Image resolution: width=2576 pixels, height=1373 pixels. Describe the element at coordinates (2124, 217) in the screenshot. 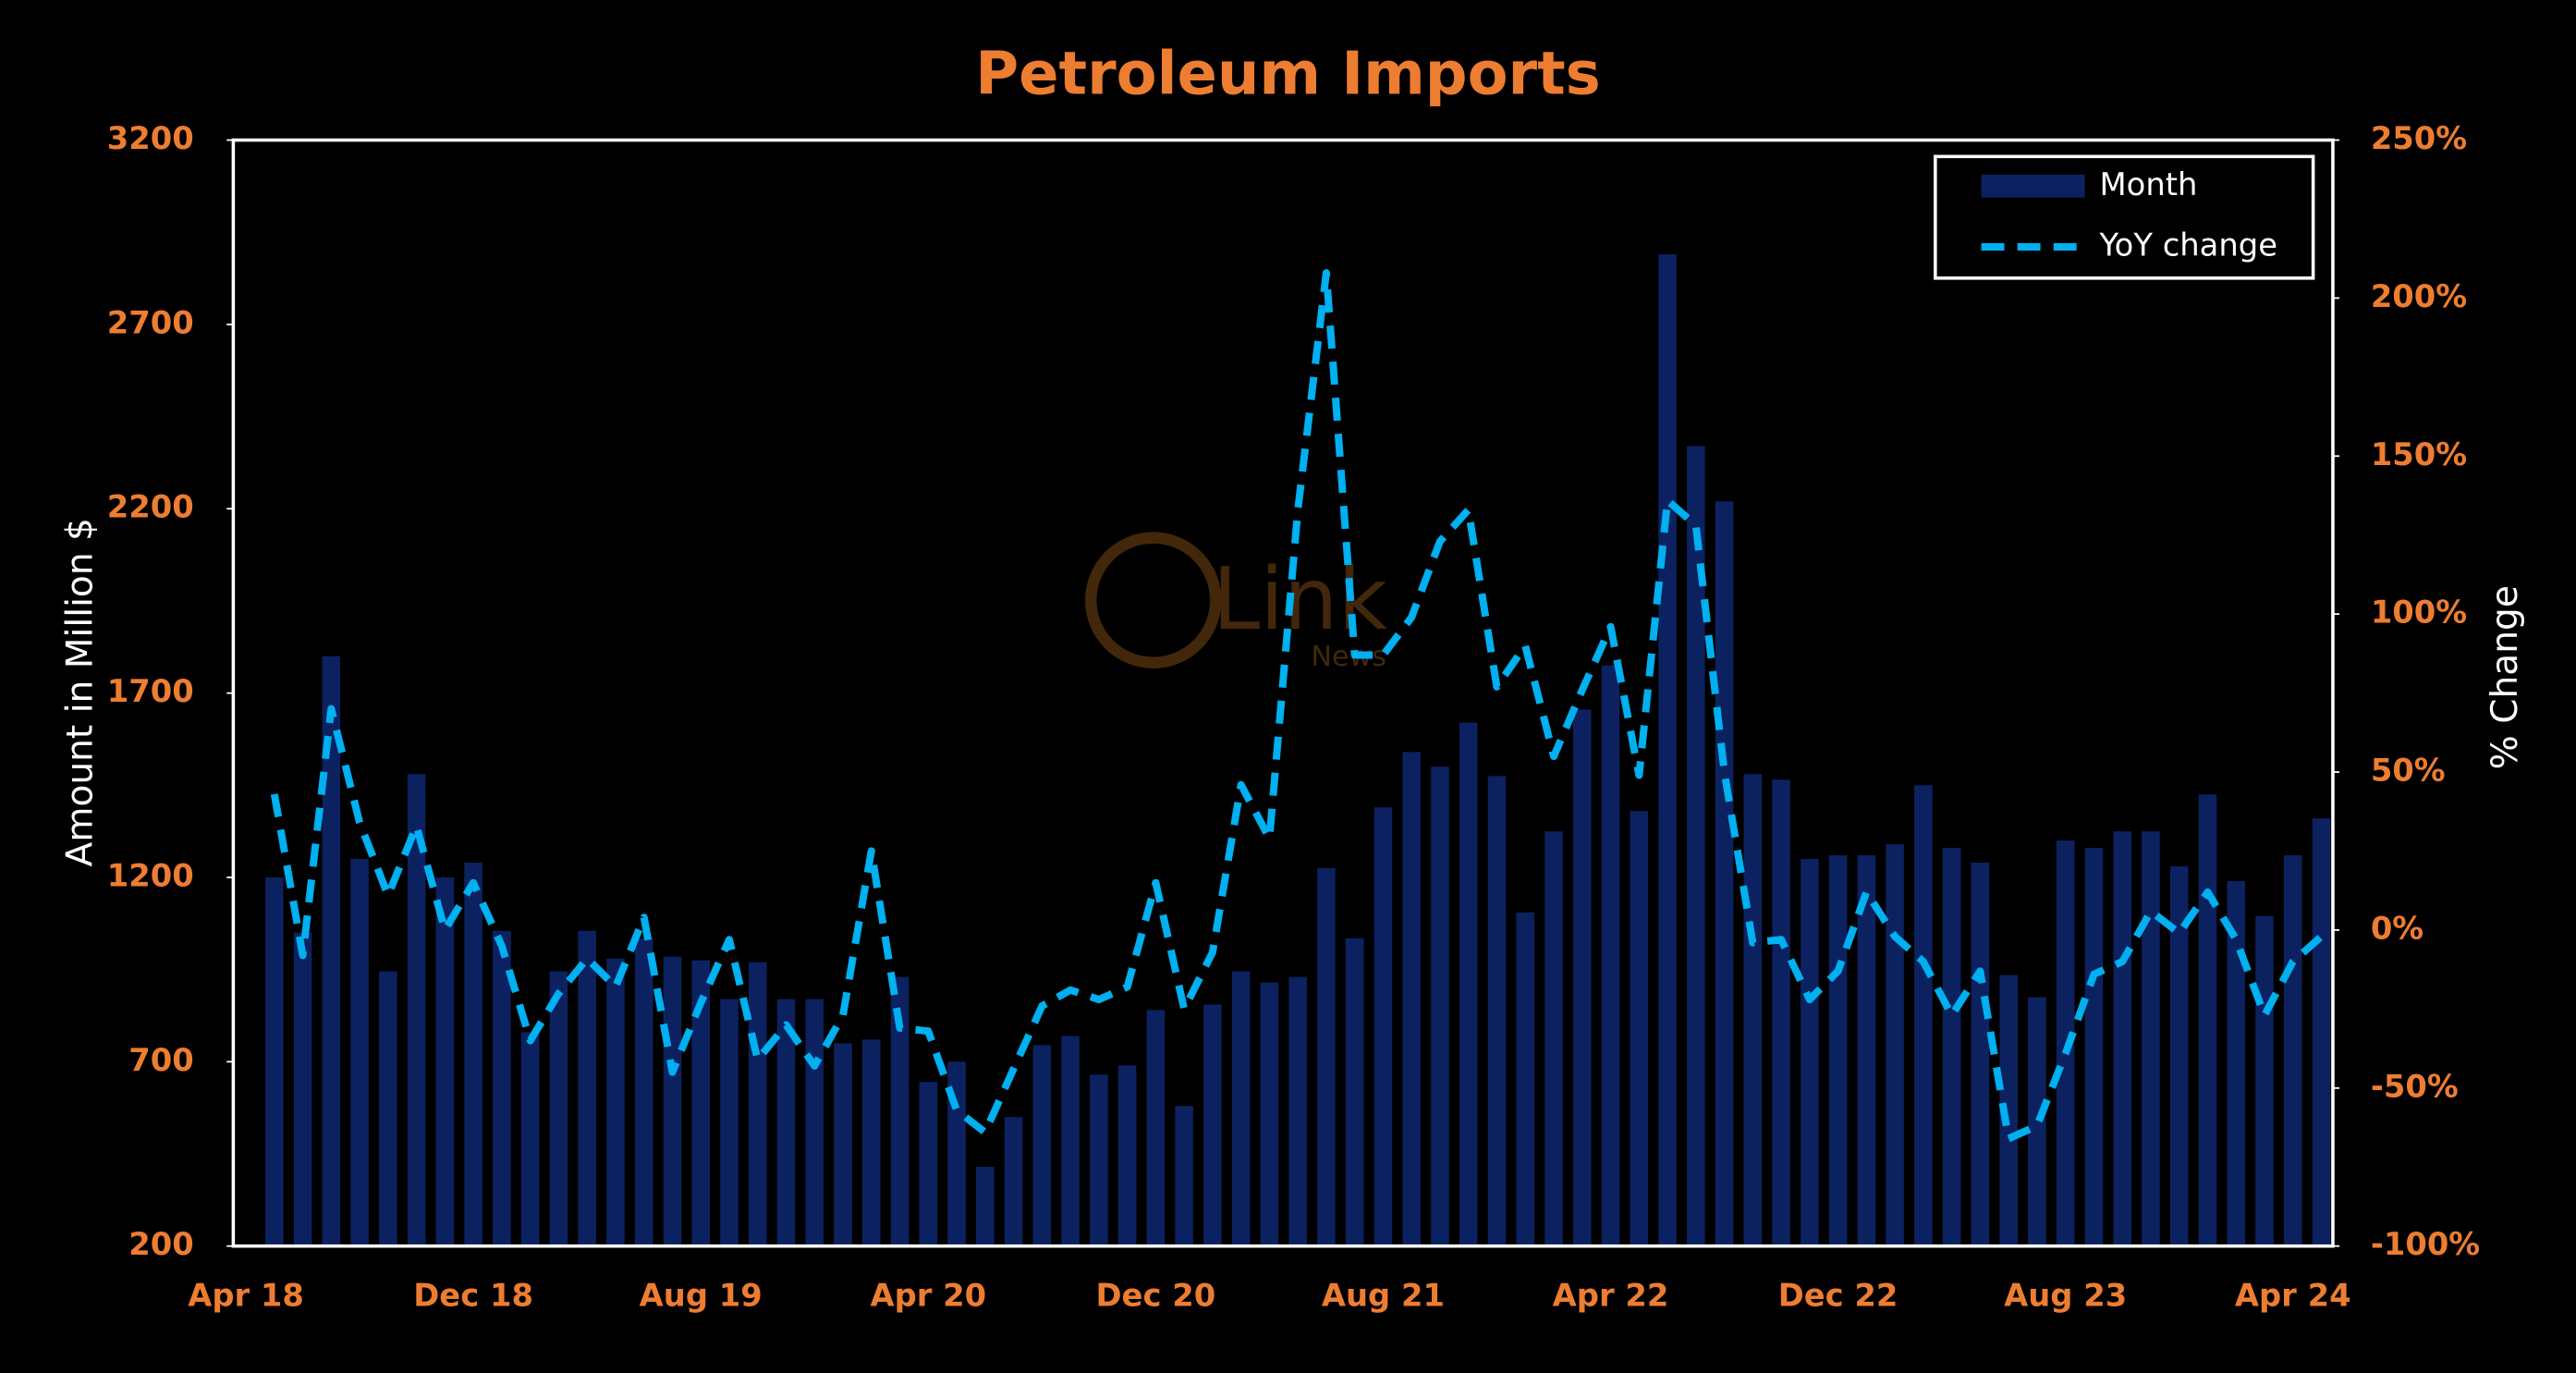

I see `legend: Month YoY change` at that location.